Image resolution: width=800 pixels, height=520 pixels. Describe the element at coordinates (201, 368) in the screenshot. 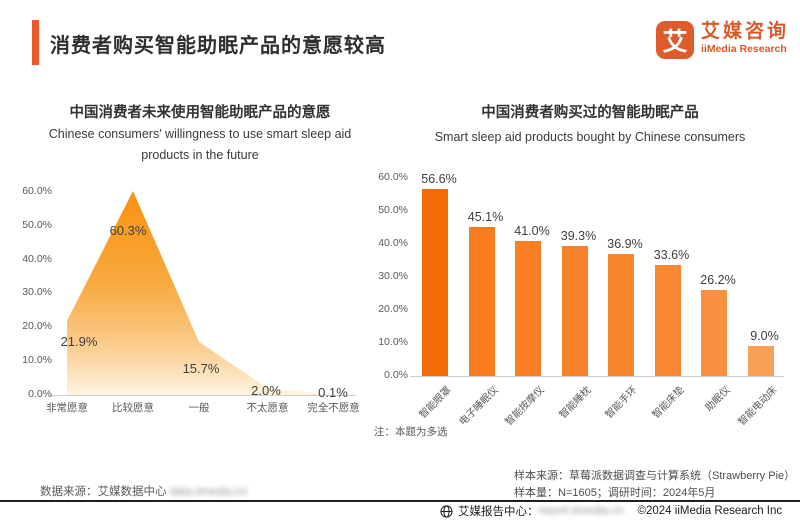

I see `area-data-label: 15.7%` at that location.